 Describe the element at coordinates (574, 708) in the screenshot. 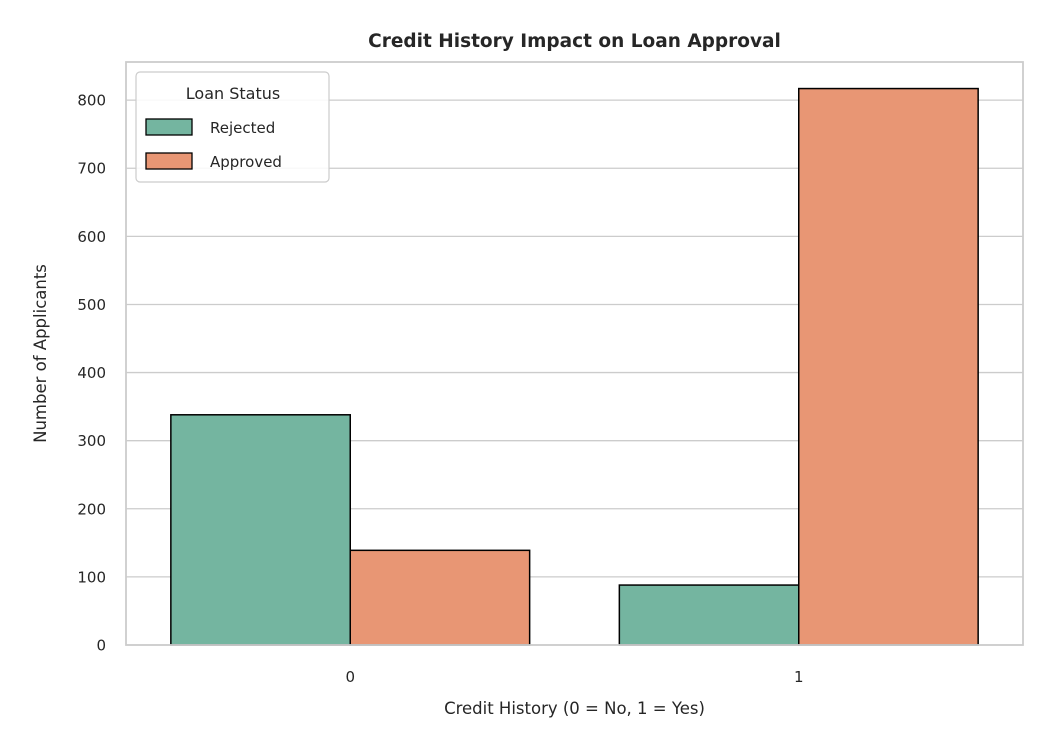

I see `x-axis-label: Credit History (0 = No, 1 = Yes)` at that location.